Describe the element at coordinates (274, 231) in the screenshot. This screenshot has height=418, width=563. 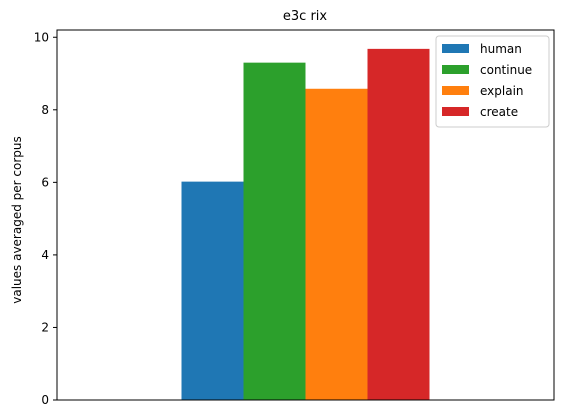
I see `bar-continue` at that location.